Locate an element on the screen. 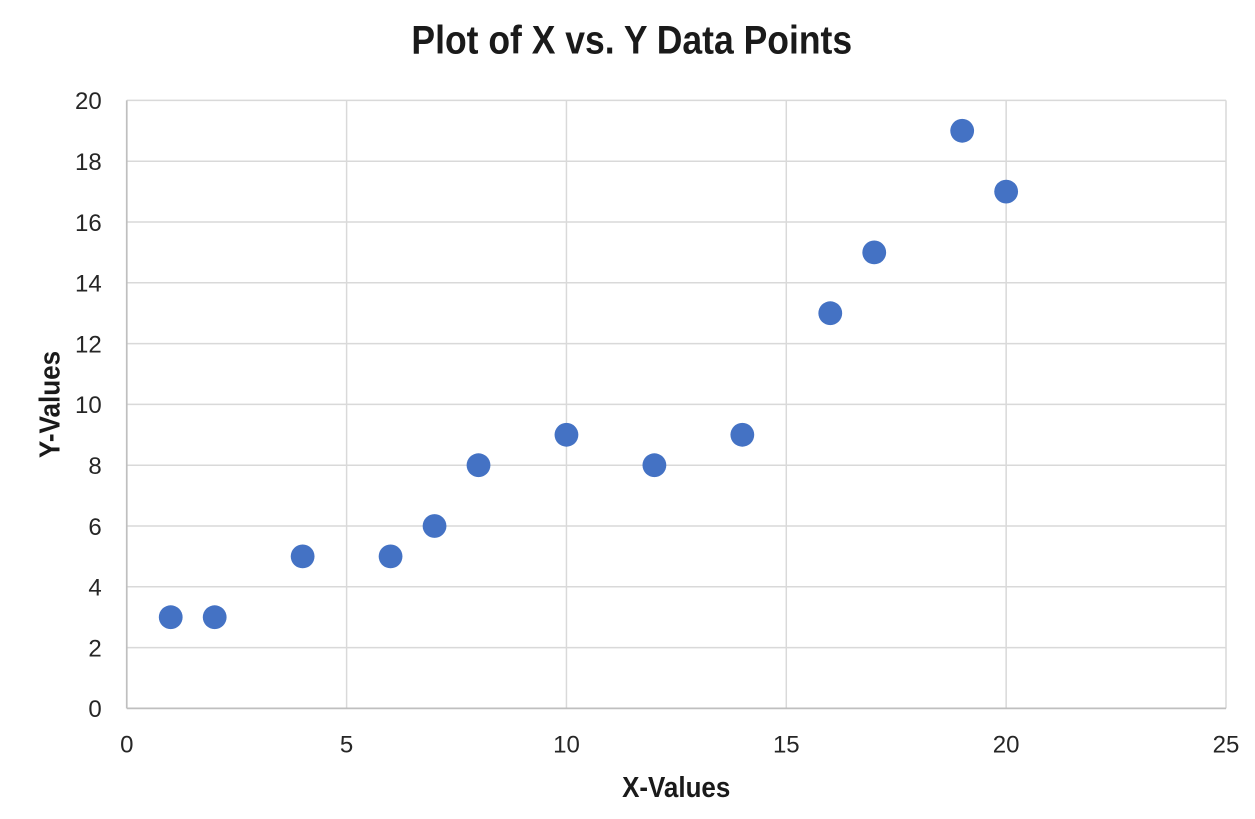  svg-text: 18 is located at coordinates (88, 162).